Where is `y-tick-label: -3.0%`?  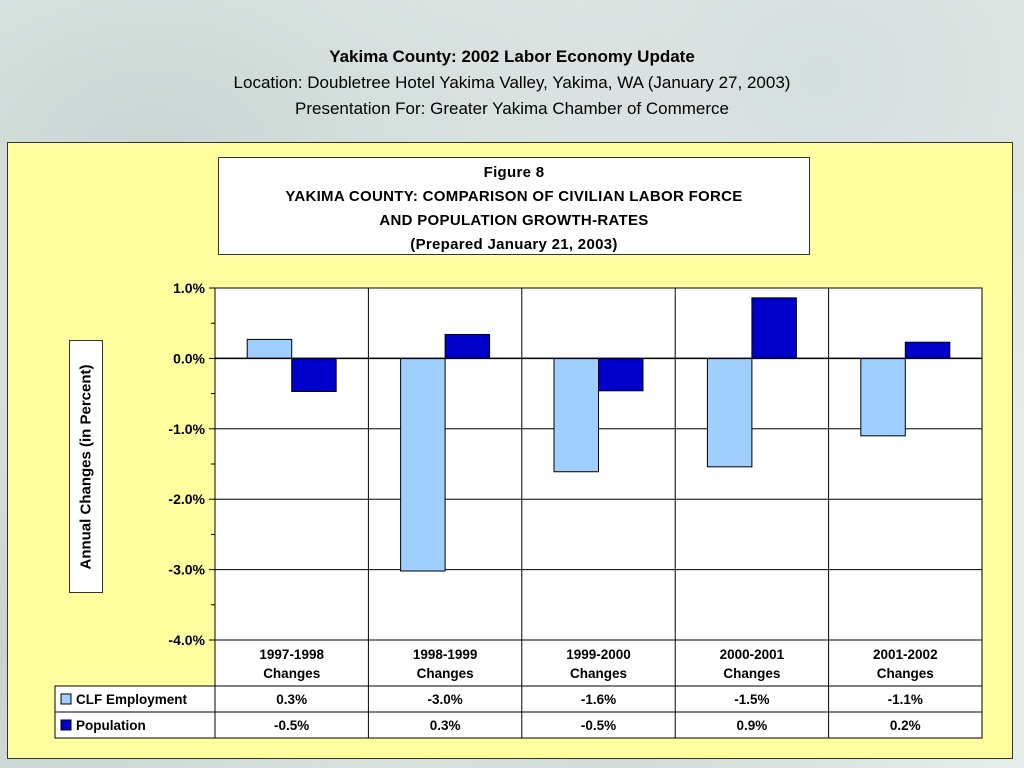 y-tick-label: -3.0% is located at coordinates (186, 570).